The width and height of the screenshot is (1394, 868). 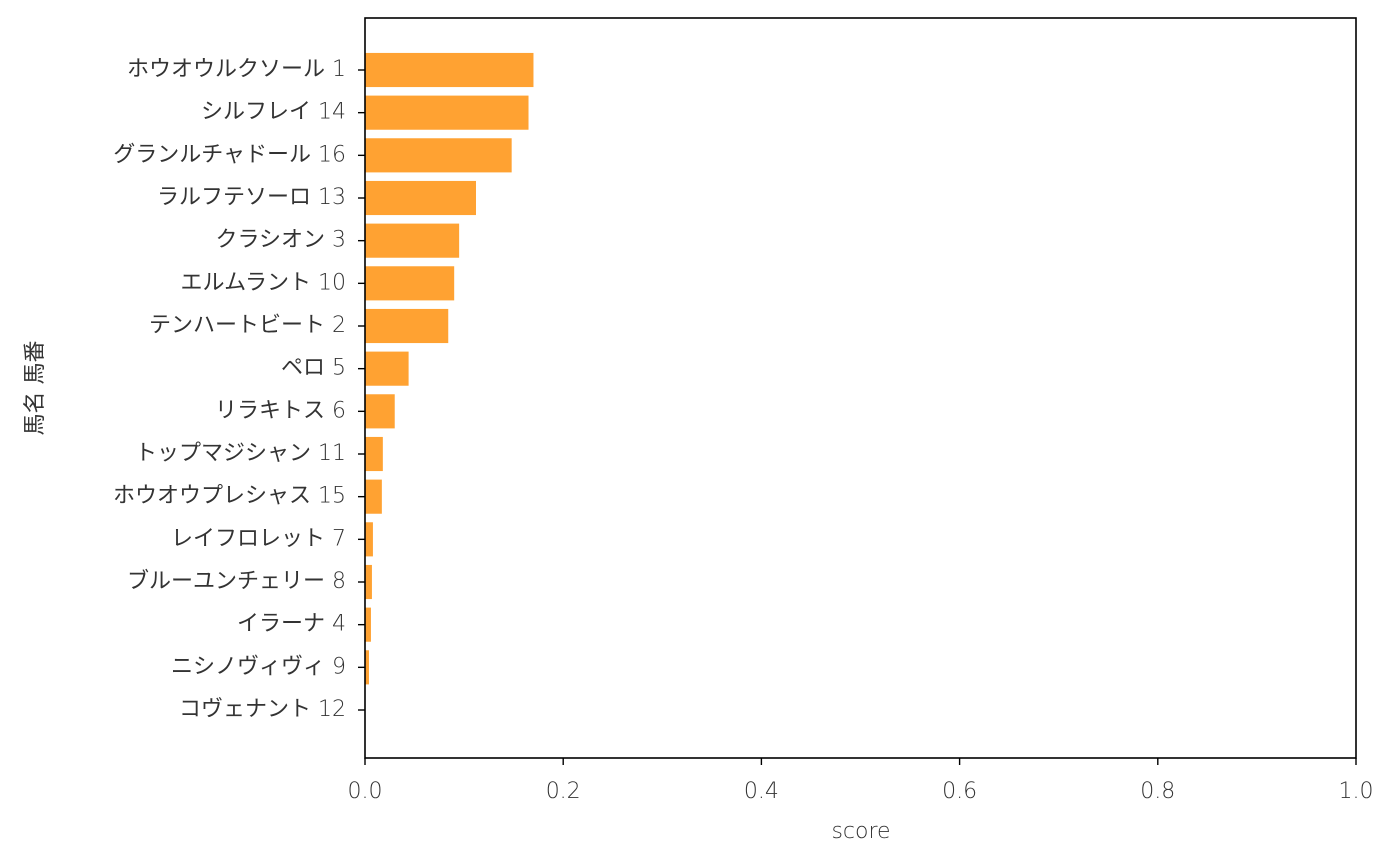 I want to click on y-tick-label: ブルーユンチェリー 8, so click(x=236, y=581).